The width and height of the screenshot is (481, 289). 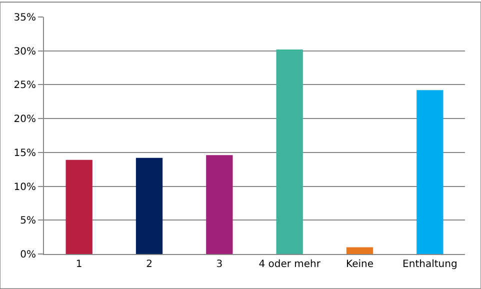 What do you see at coordinates (28, 221) in the screenshot?
I see `y-tick-label: 5%` at bounding box center [28, 221].